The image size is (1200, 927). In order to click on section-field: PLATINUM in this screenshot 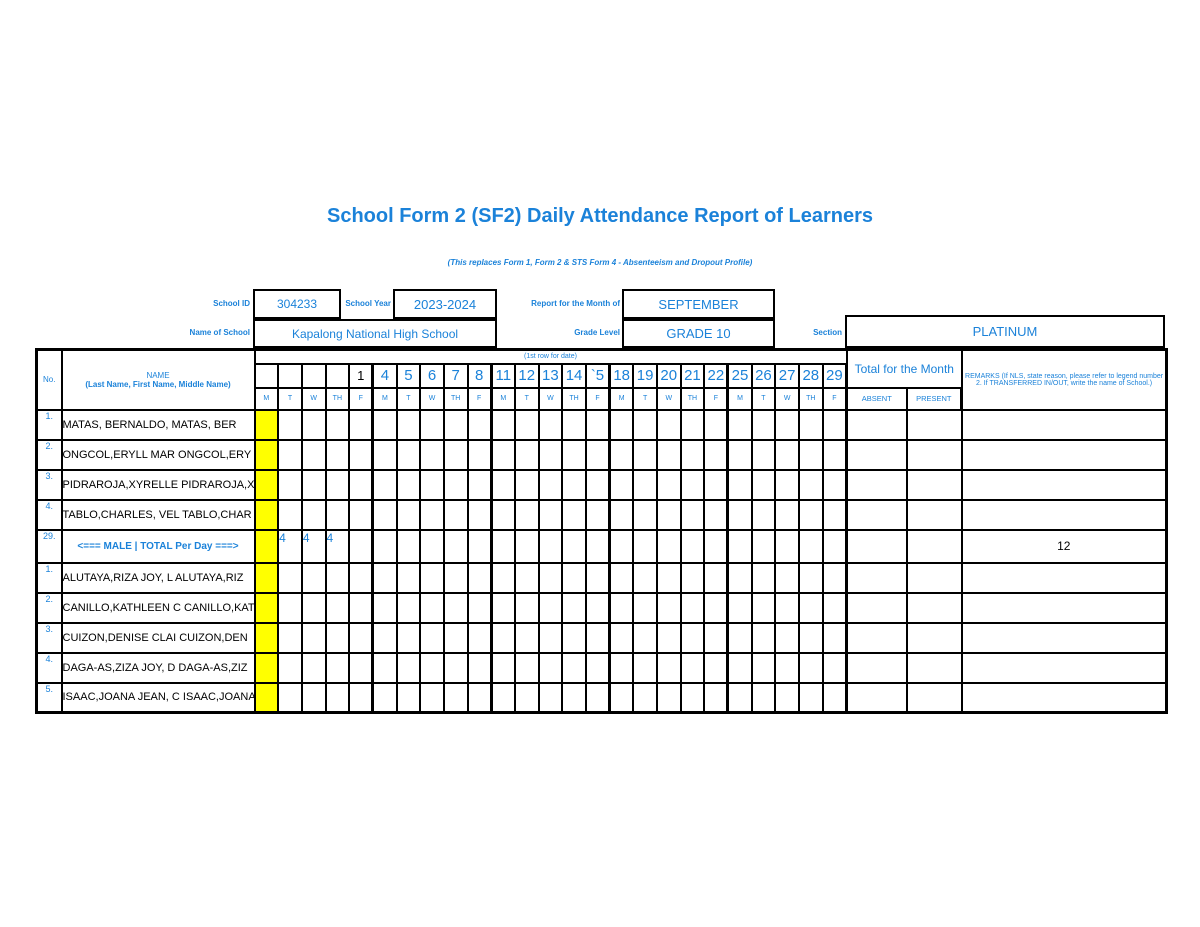, I will do `click(1005, 331)`.